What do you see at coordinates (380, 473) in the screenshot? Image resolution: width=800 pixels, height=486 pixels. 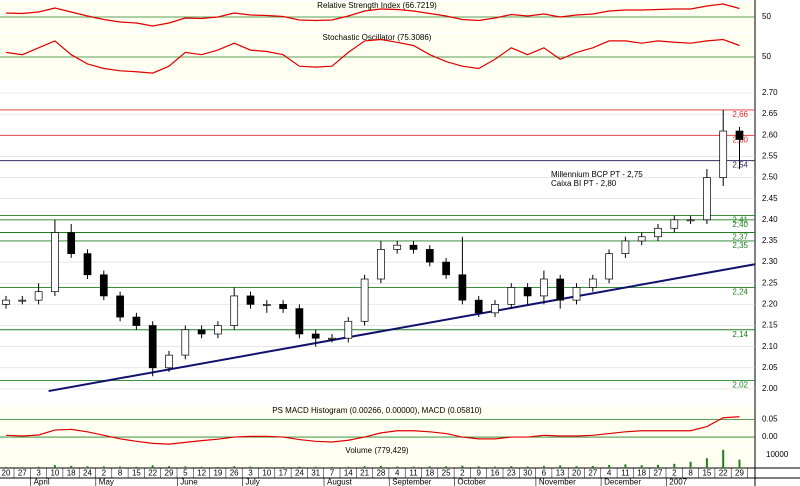 I see `x-tick-label: 28` at bounding box center [380, 473].